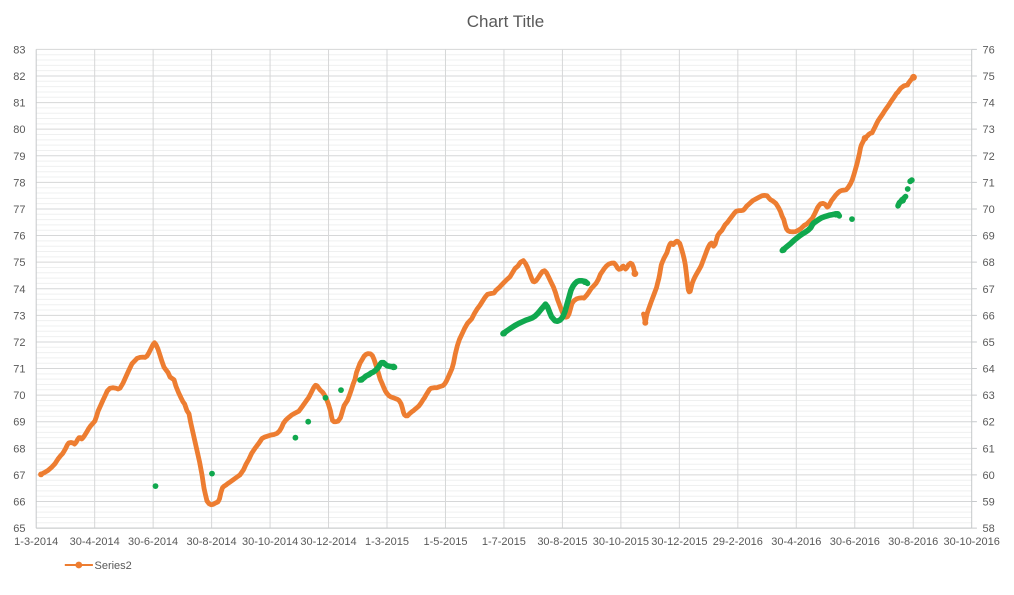 Image resolution: width=1014 pixels, height=595 pixels. Describe the element at coordinates (989, 370) in the screenshot. I see `svg-text: 64` at that location.